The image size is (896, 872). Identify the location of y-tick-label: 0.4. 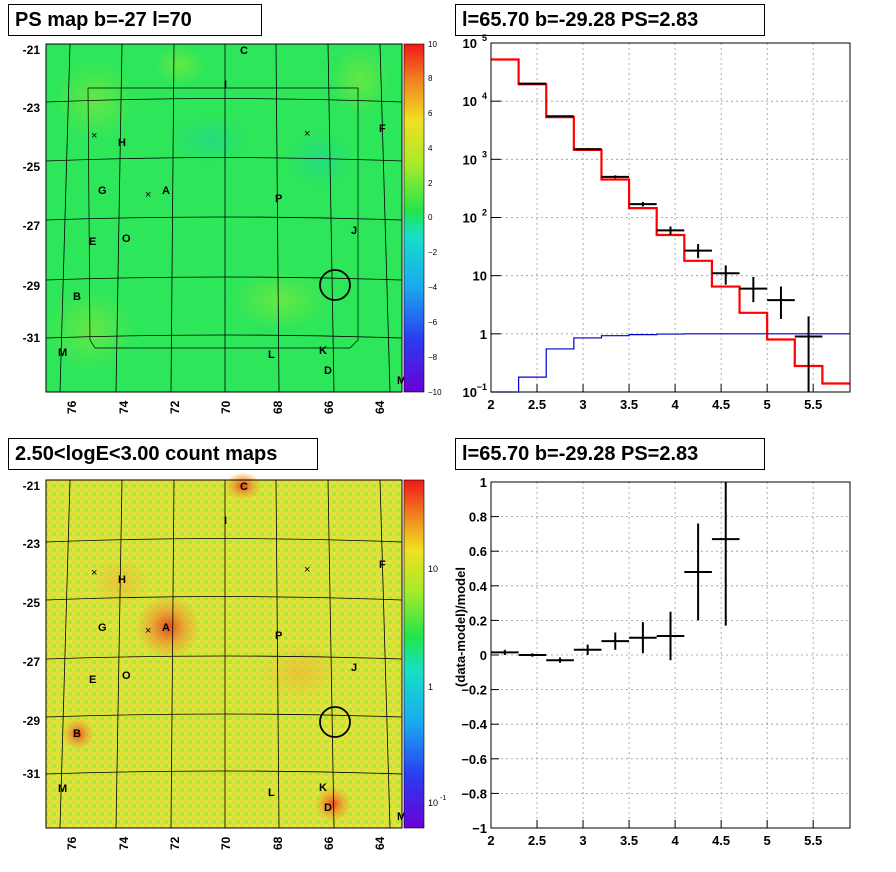
(478, 586).